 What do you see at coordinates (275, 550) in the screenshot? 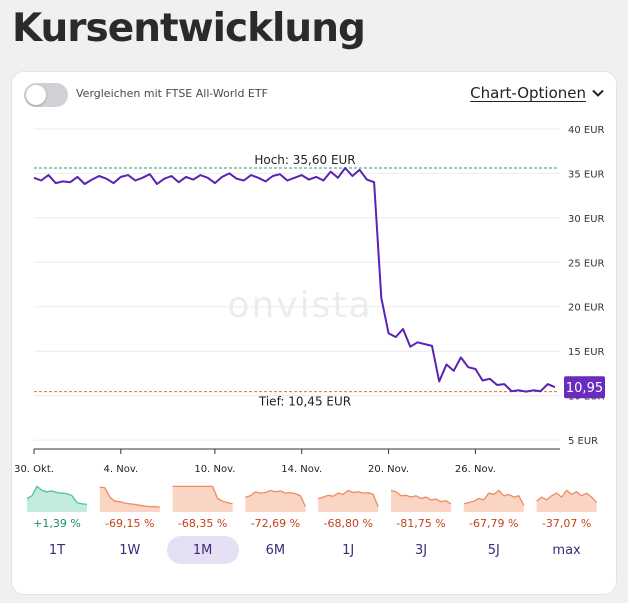
I see `range-button-6m: 6M` at bounding box center [275, 550].